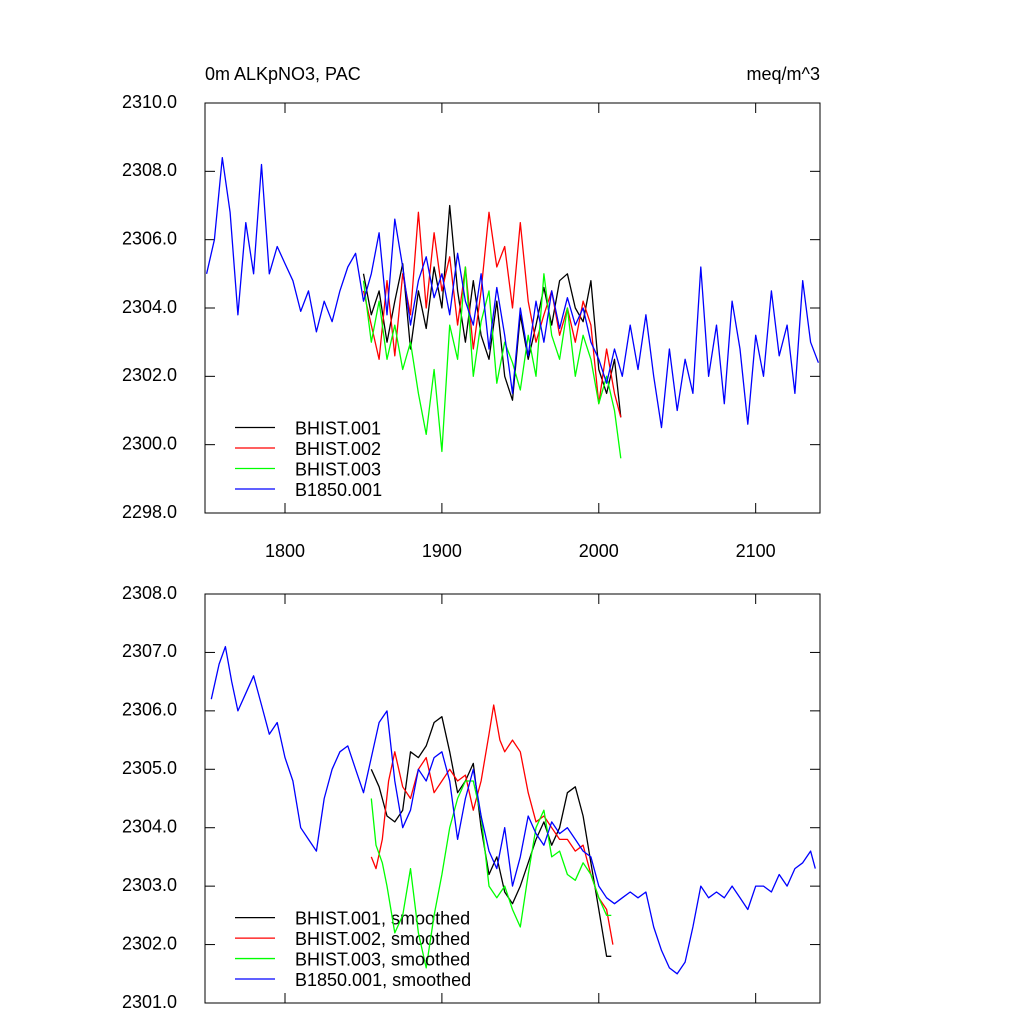 The image size is (1024, 1024). I want to click on legend-label: B1850.001, so click(338, 490).